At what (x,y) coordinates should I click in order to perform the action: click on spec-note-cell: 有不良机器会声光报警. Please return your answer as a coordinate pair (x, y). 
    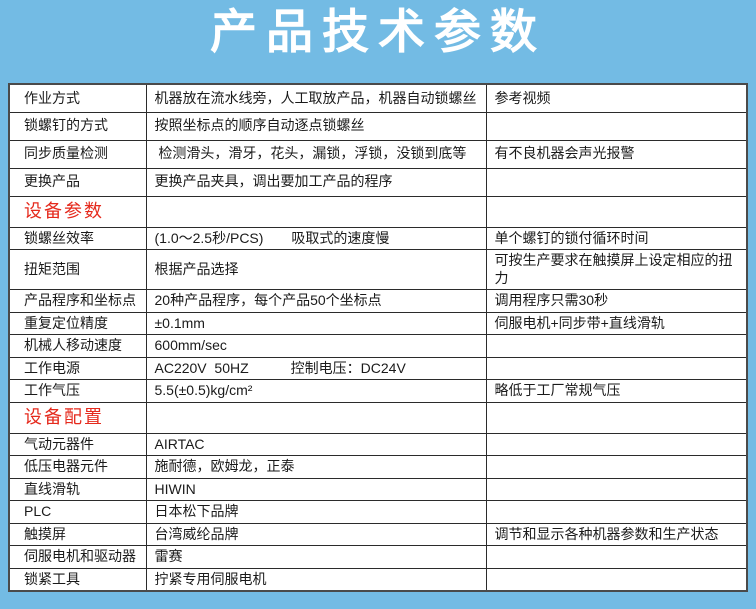
    Looking at the image, I should click on (616, 154).